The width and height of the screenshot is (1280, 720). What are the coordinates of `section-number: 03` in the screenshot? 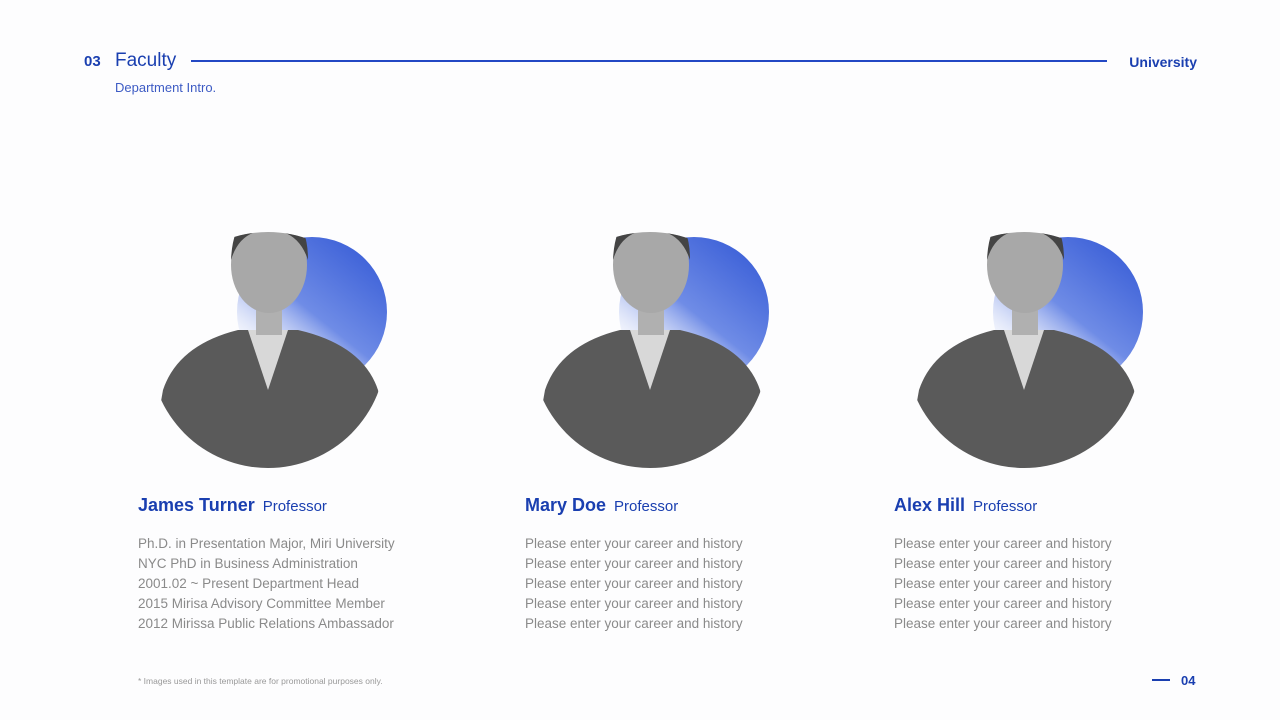 It's located at (92, 61).